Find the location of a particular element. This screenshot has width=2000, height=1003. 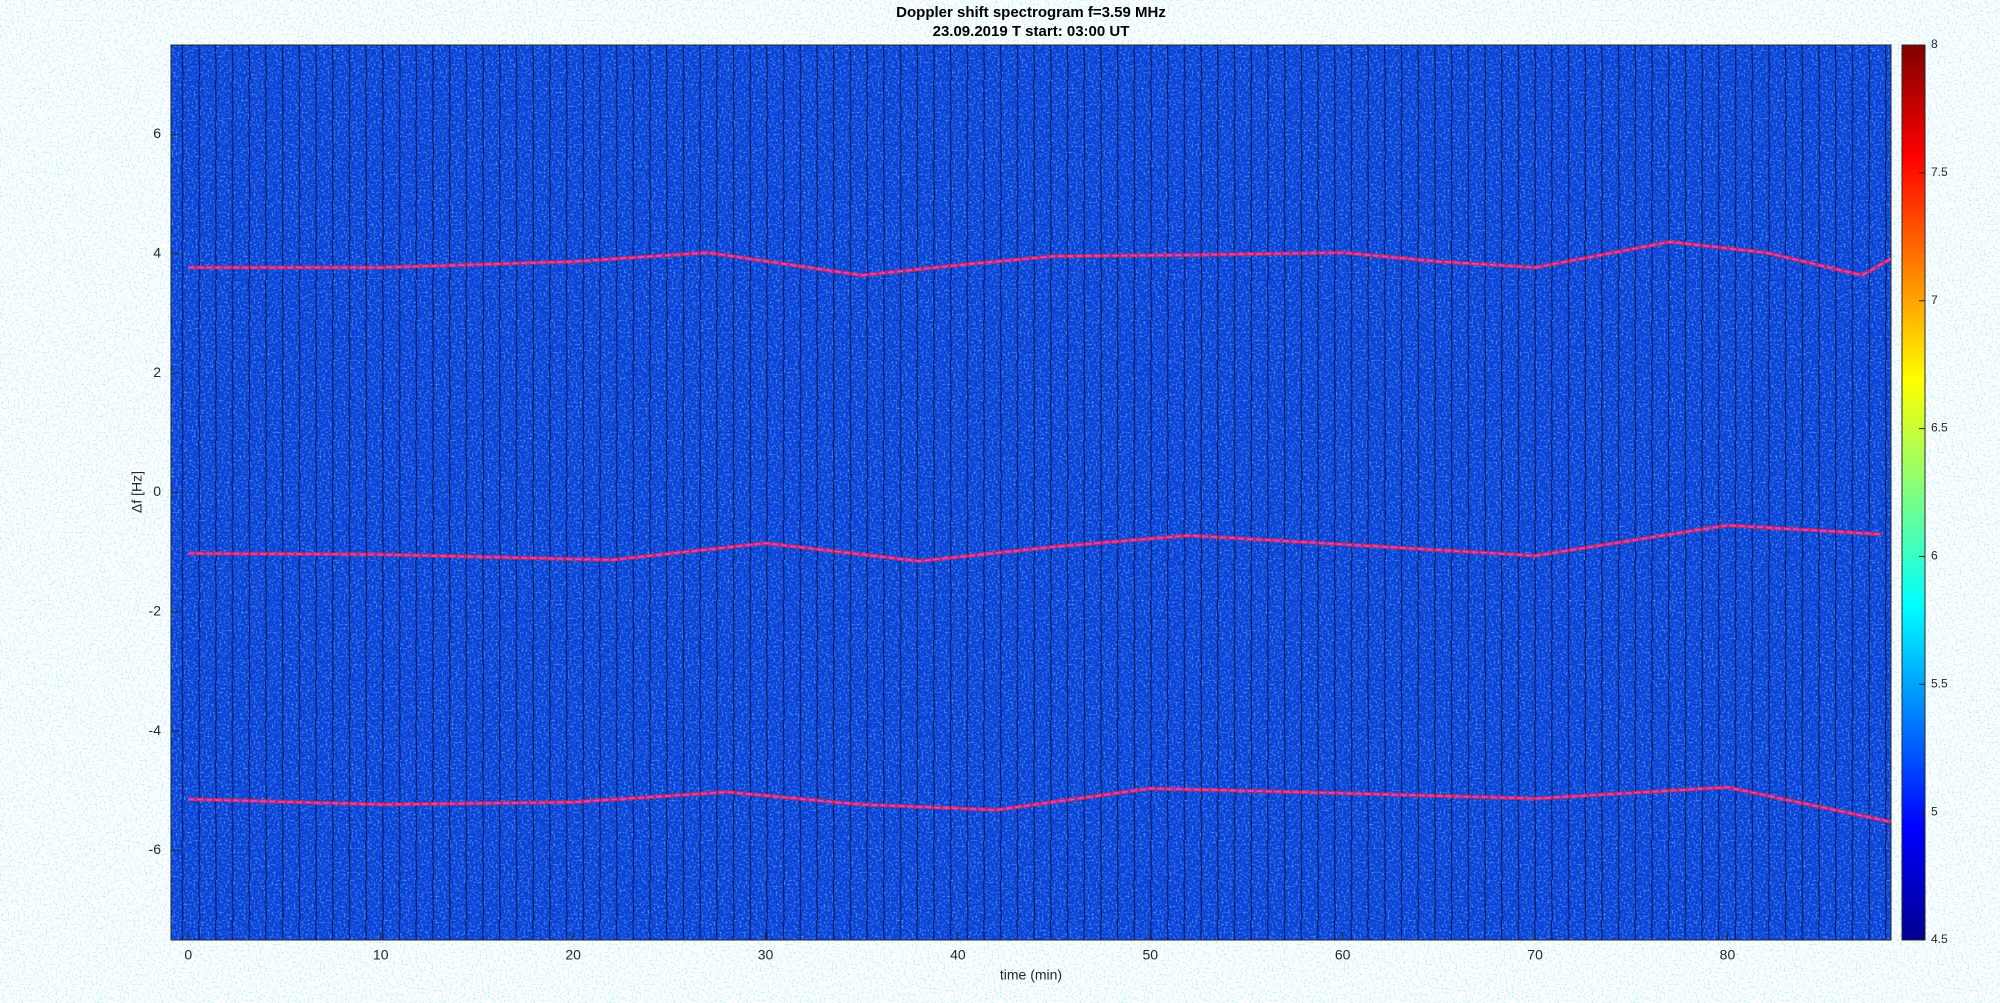

y-tick-label: 0 is located at coordinates (157, 491).